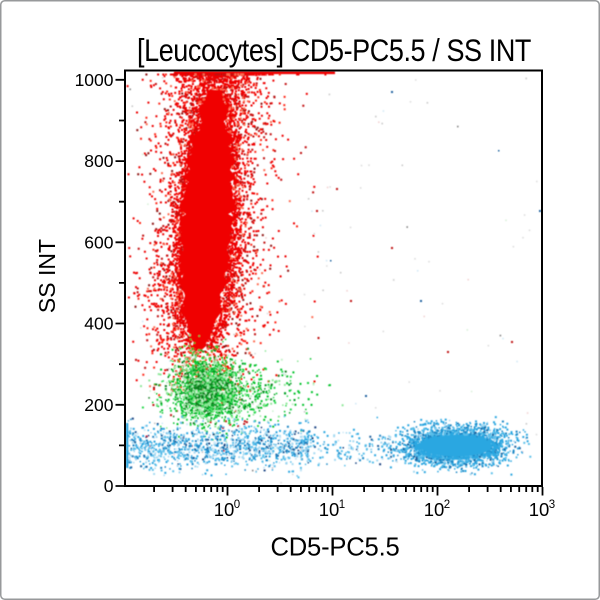  What do you see at coordinates (98, 242) in the screenshot?
I see `svg-text: 600` at bounding box center [98, 242].